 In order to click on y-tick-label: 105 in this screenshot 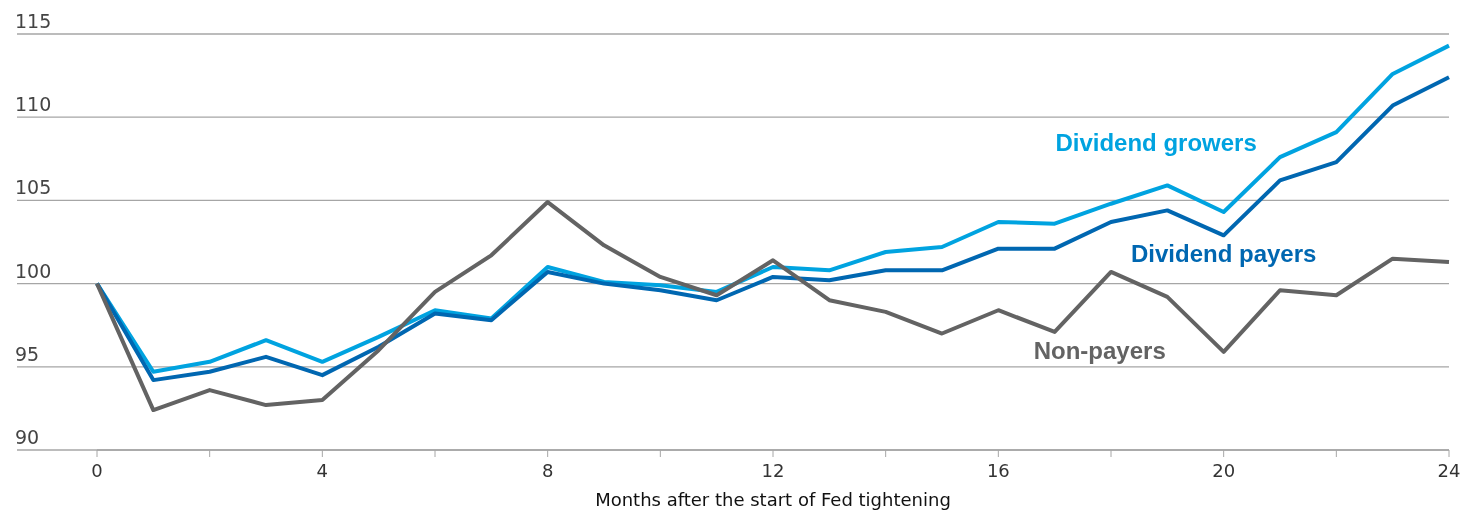, I will do `click(33, 187)`.